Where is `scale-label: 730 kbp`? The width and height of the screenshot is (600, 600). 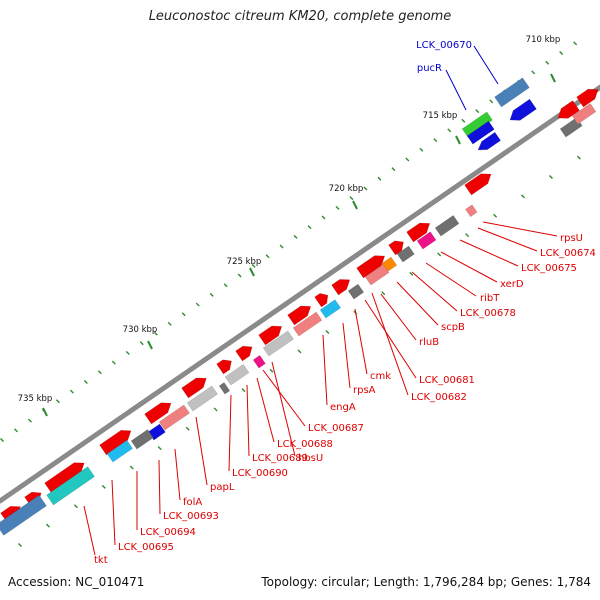
scale-label: 730 kbp is located at coordinates (140, 330).